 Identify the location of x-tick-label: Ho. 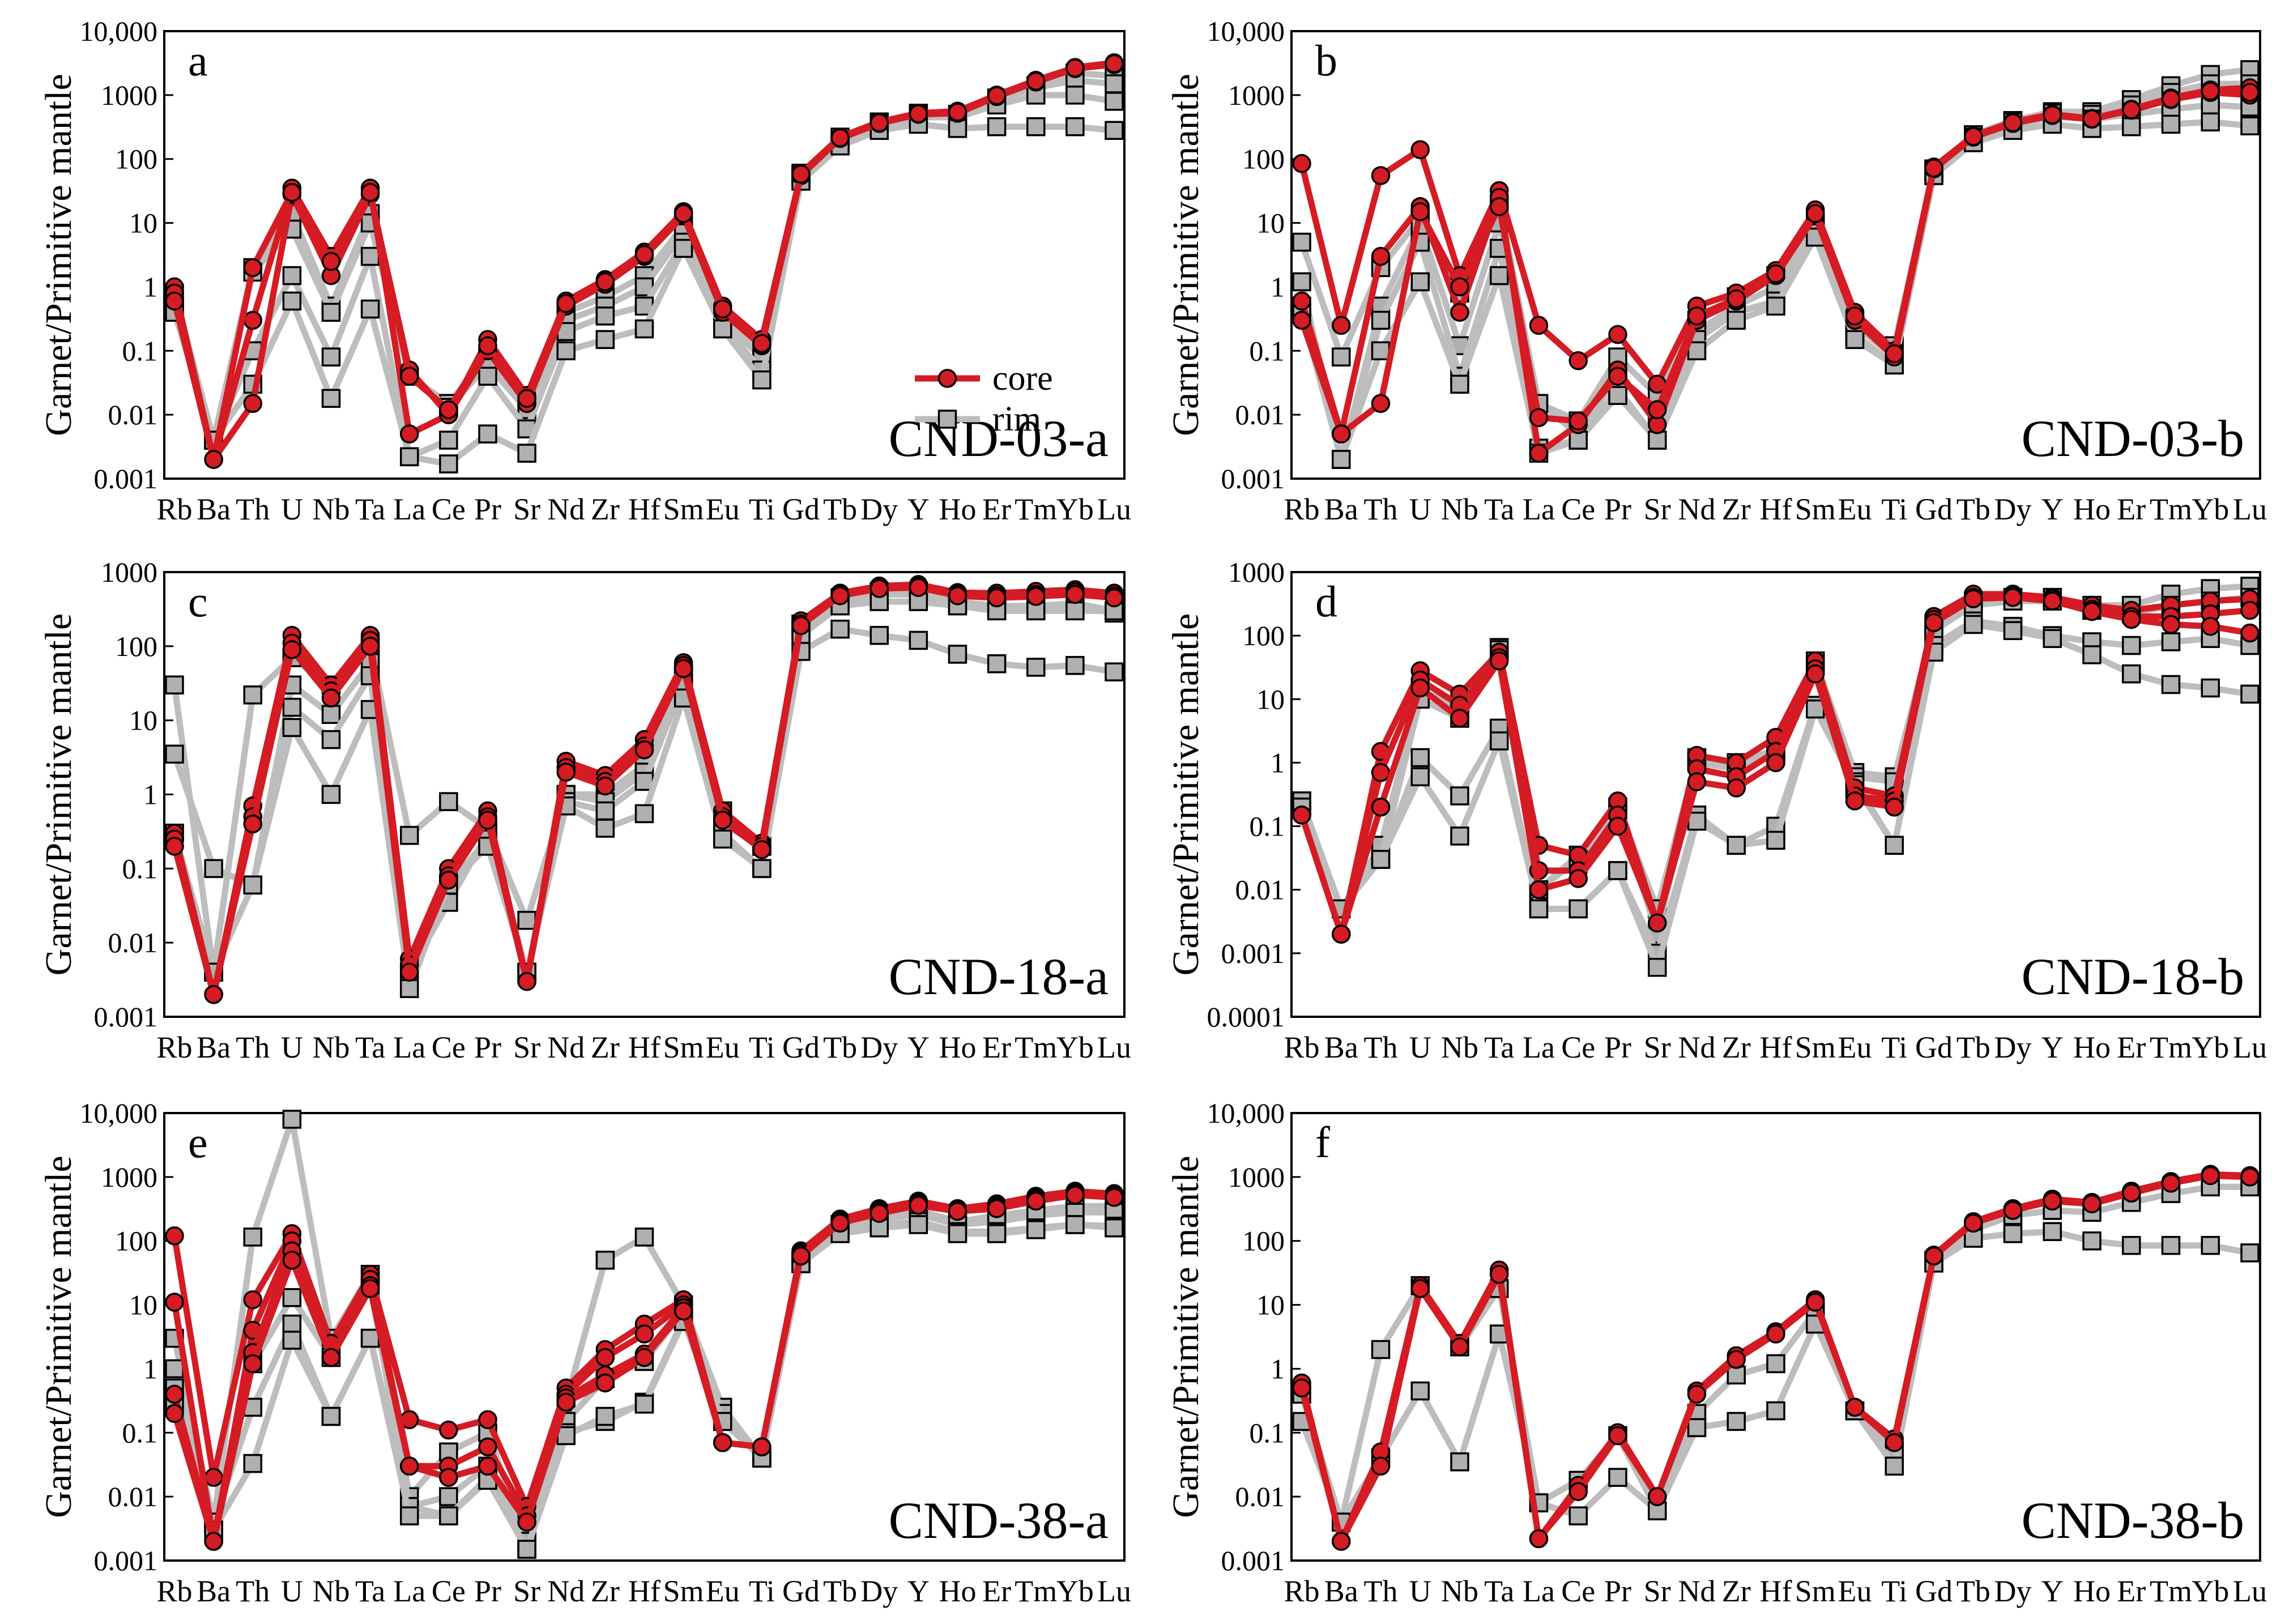
(958, 1591).